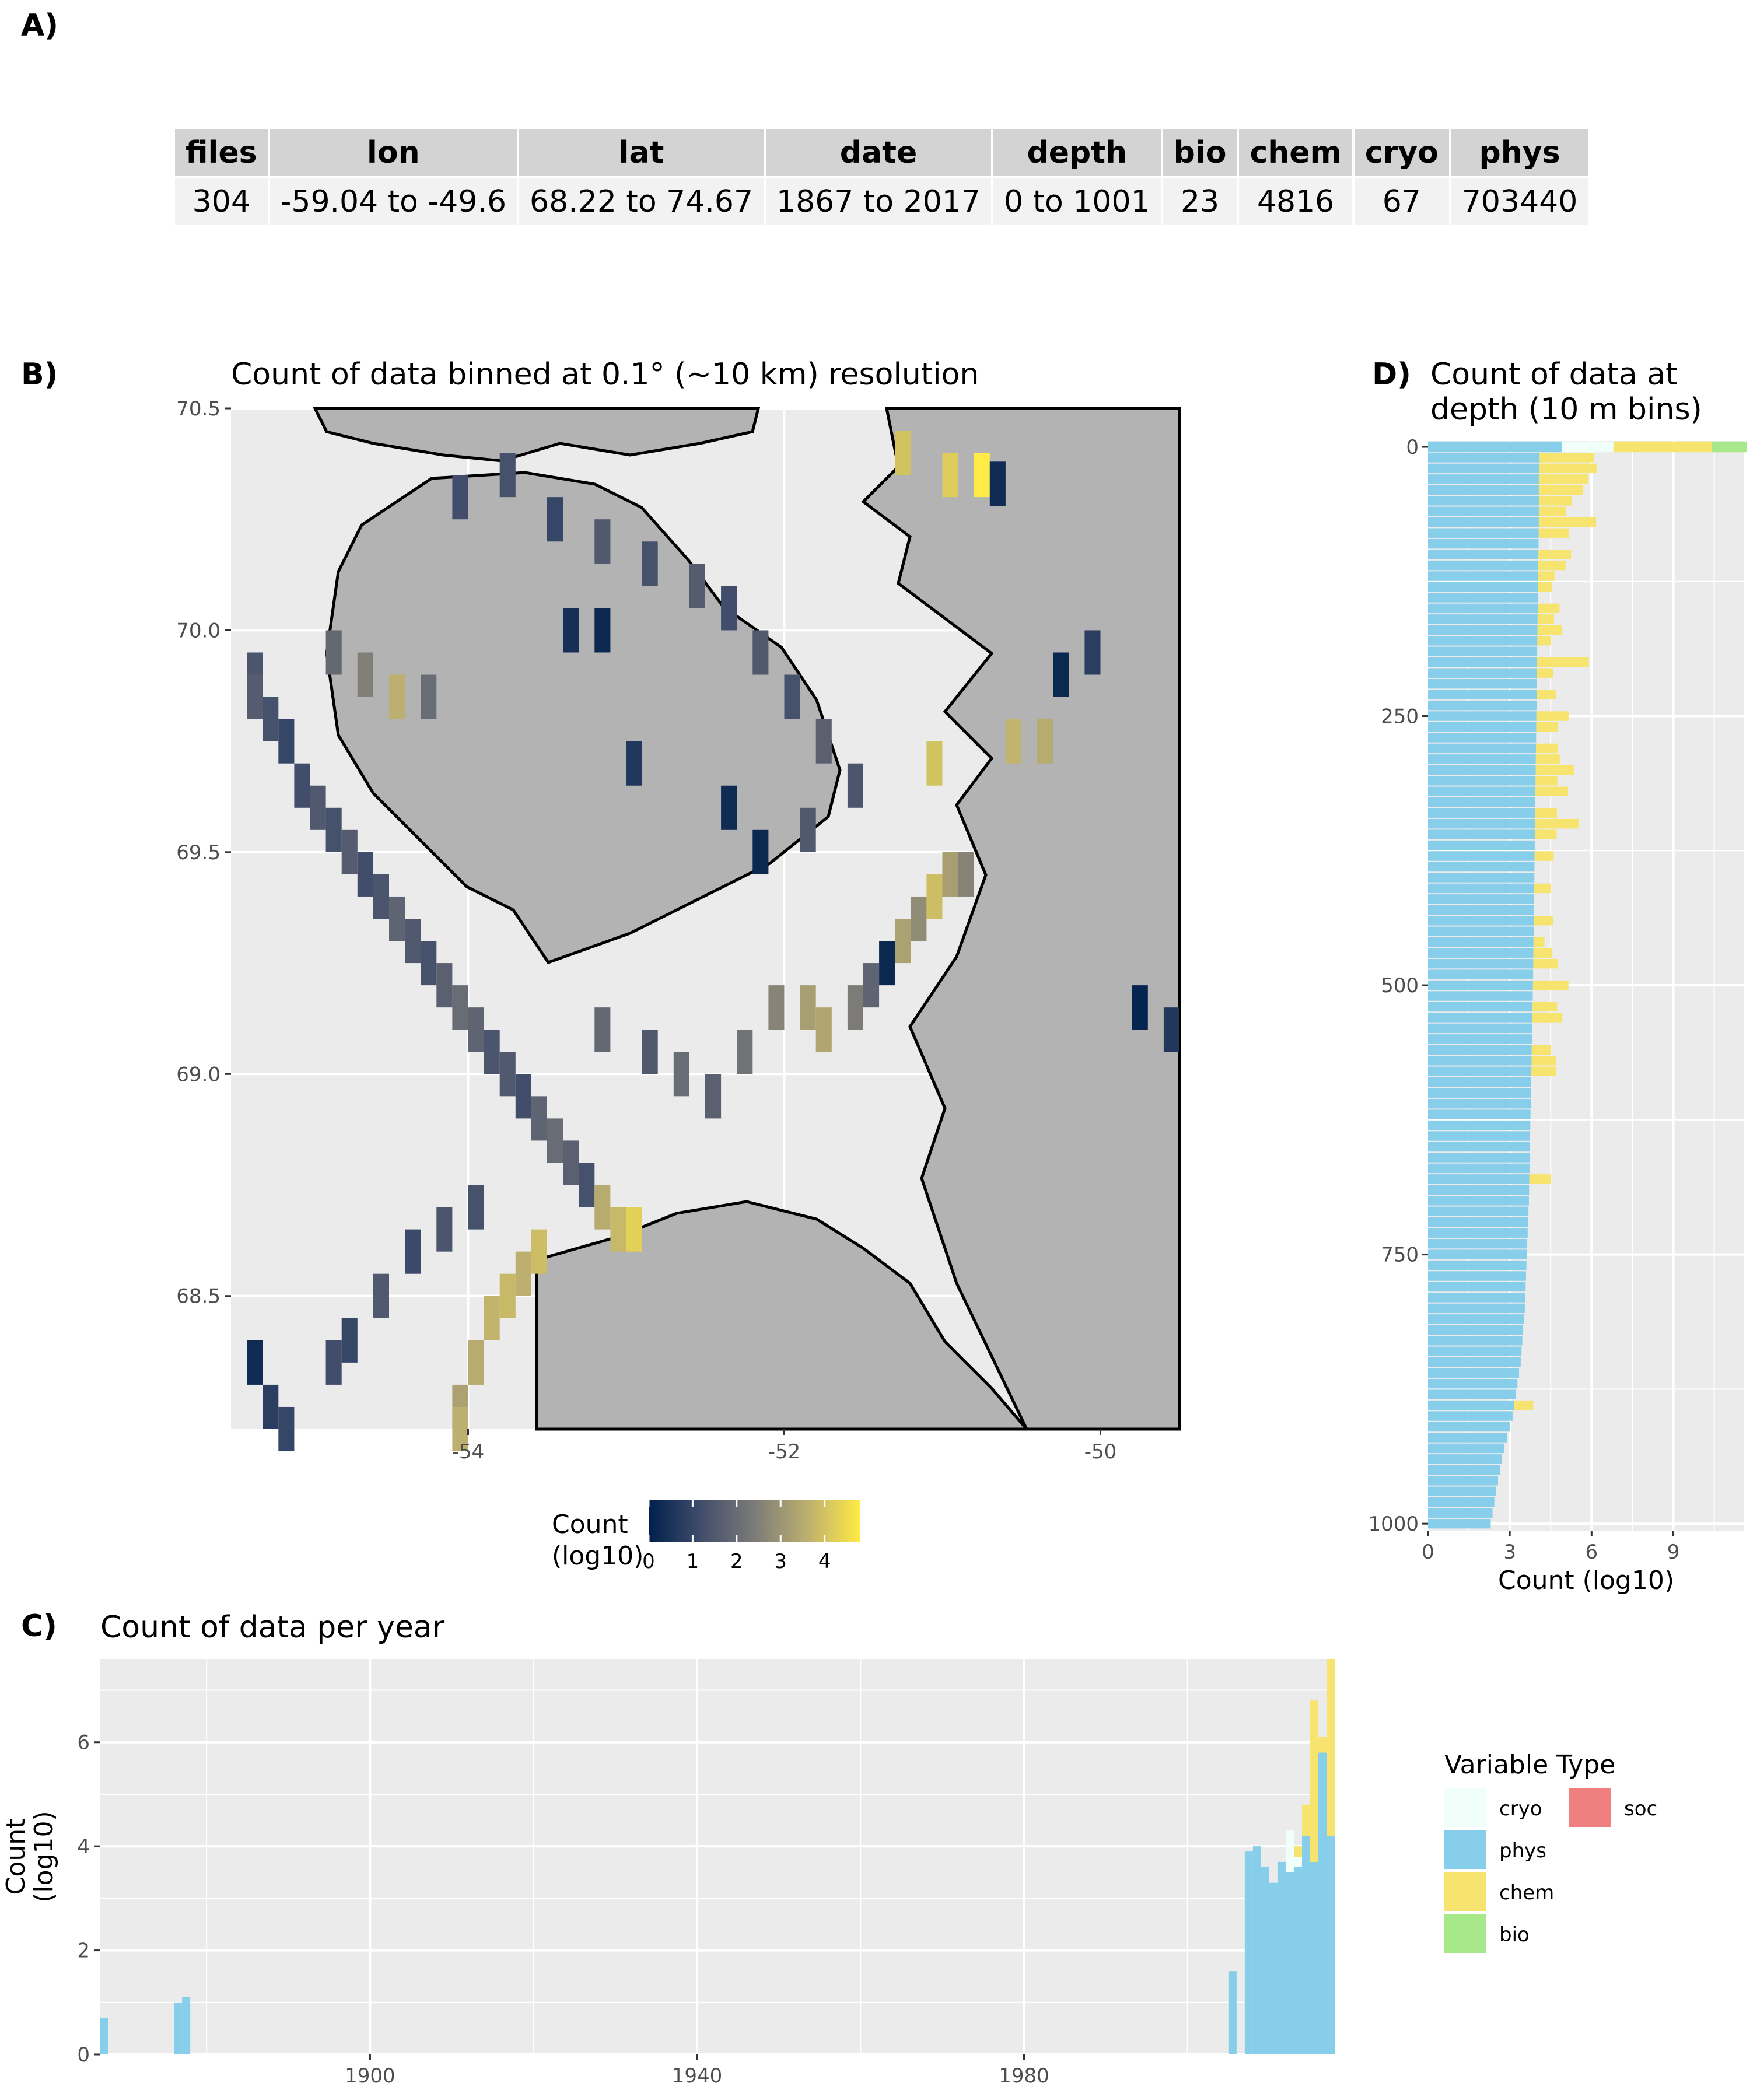  Describe the element at coordinates (1586, 1580) in the screenshot. I see `depth-x-axis-label: Count (log10)` at that location.